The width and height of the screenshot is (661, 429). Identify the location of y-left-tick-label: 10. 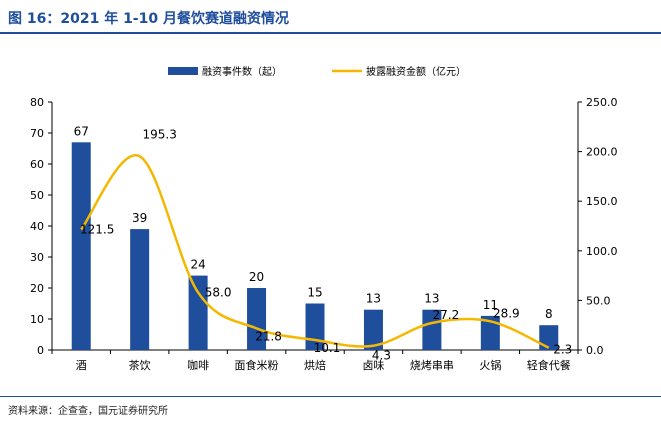
(37, 319).